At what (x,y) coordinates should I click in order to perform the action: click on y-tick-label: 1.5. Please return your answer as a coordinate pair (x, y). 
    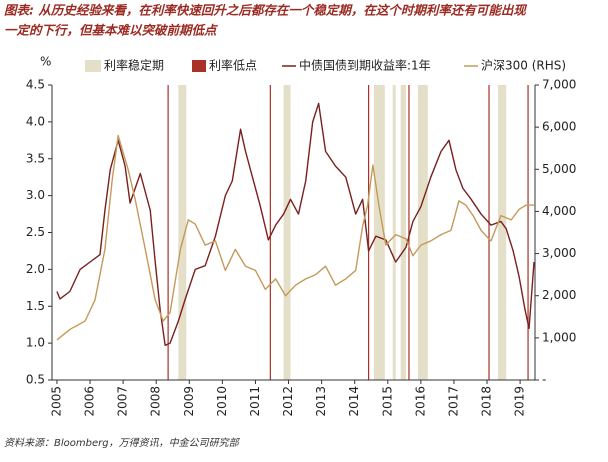
    Looking at the image, I should click on (35, 306).